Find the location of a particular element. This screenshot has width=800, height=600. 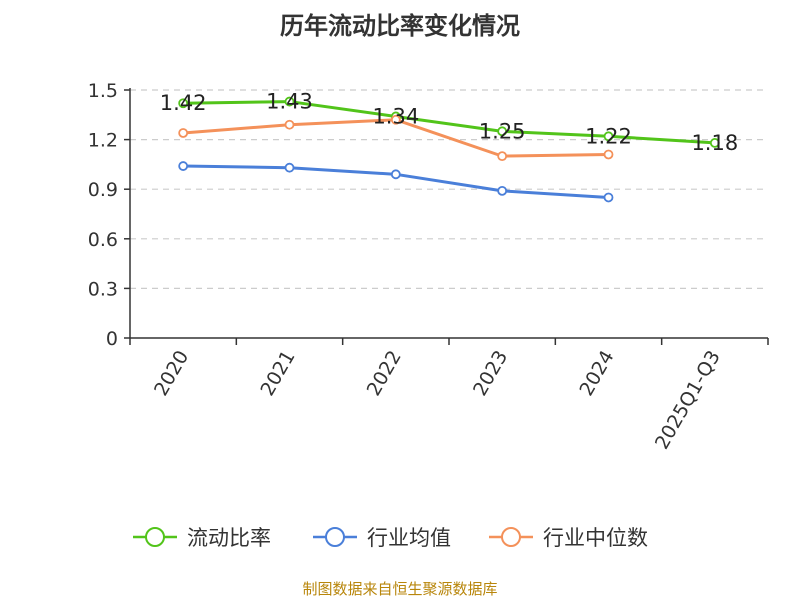

legend: 流动比率 行业均值 行业中位数 is located at coordinates (390, 538).